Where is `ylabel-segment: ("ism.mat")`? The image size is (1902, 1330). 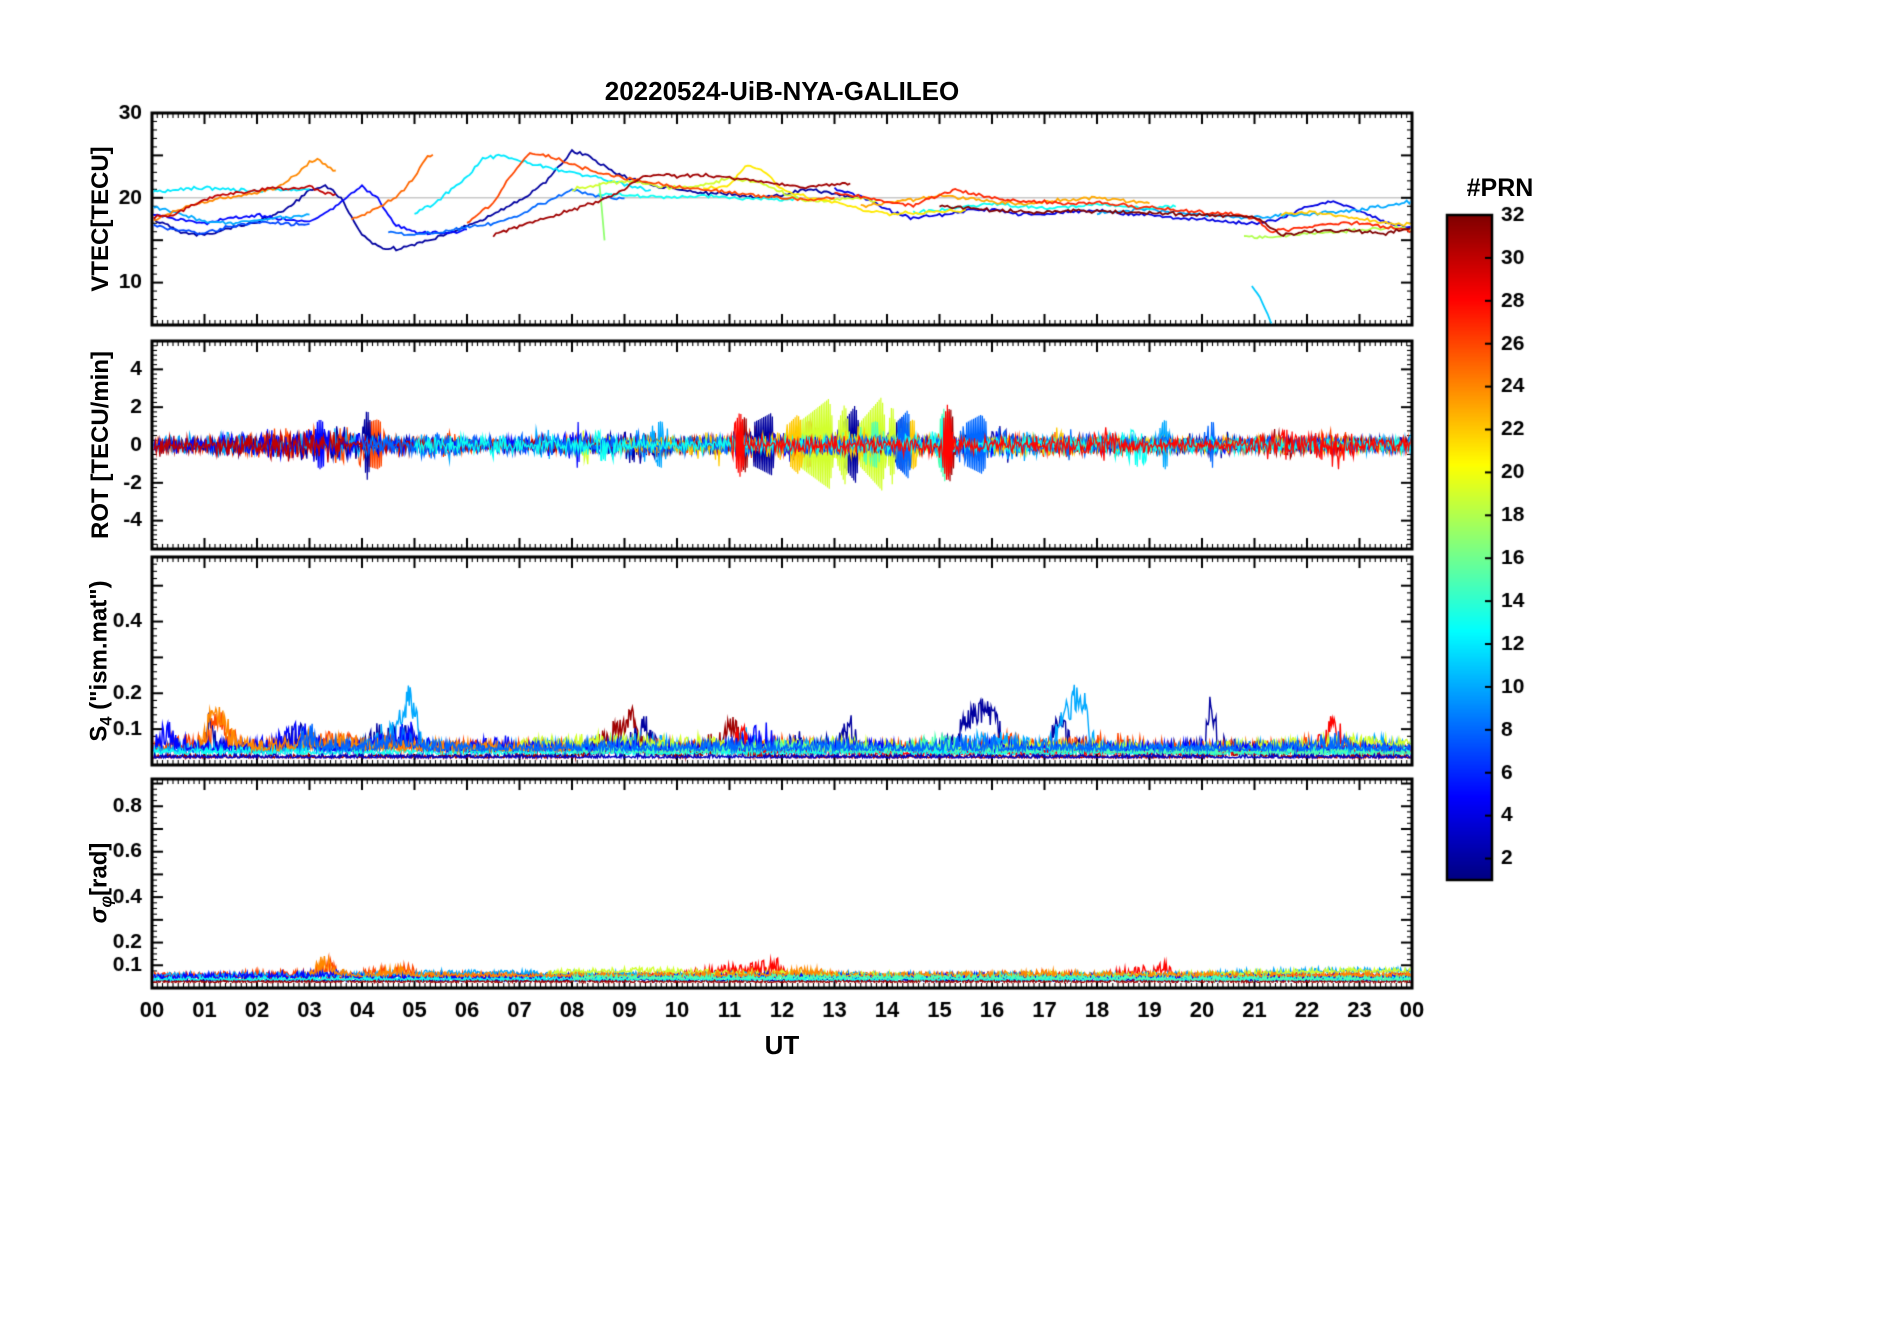
ylabel-segment: ("ism.mat") is located at coordinates (99, 648).